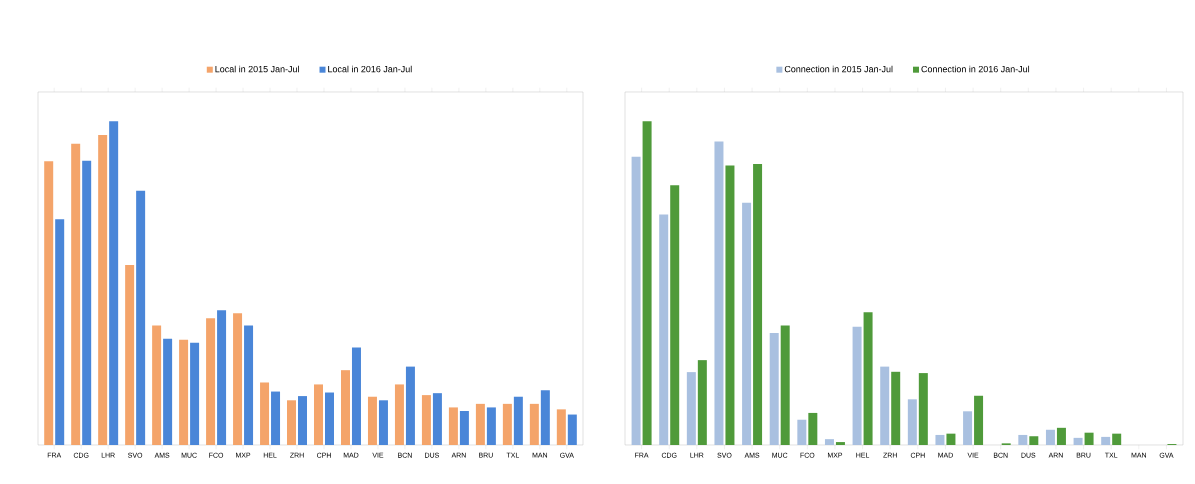  I want to click on legend-label: Connection in 2015 Jan-Jul, so click(838, 69).